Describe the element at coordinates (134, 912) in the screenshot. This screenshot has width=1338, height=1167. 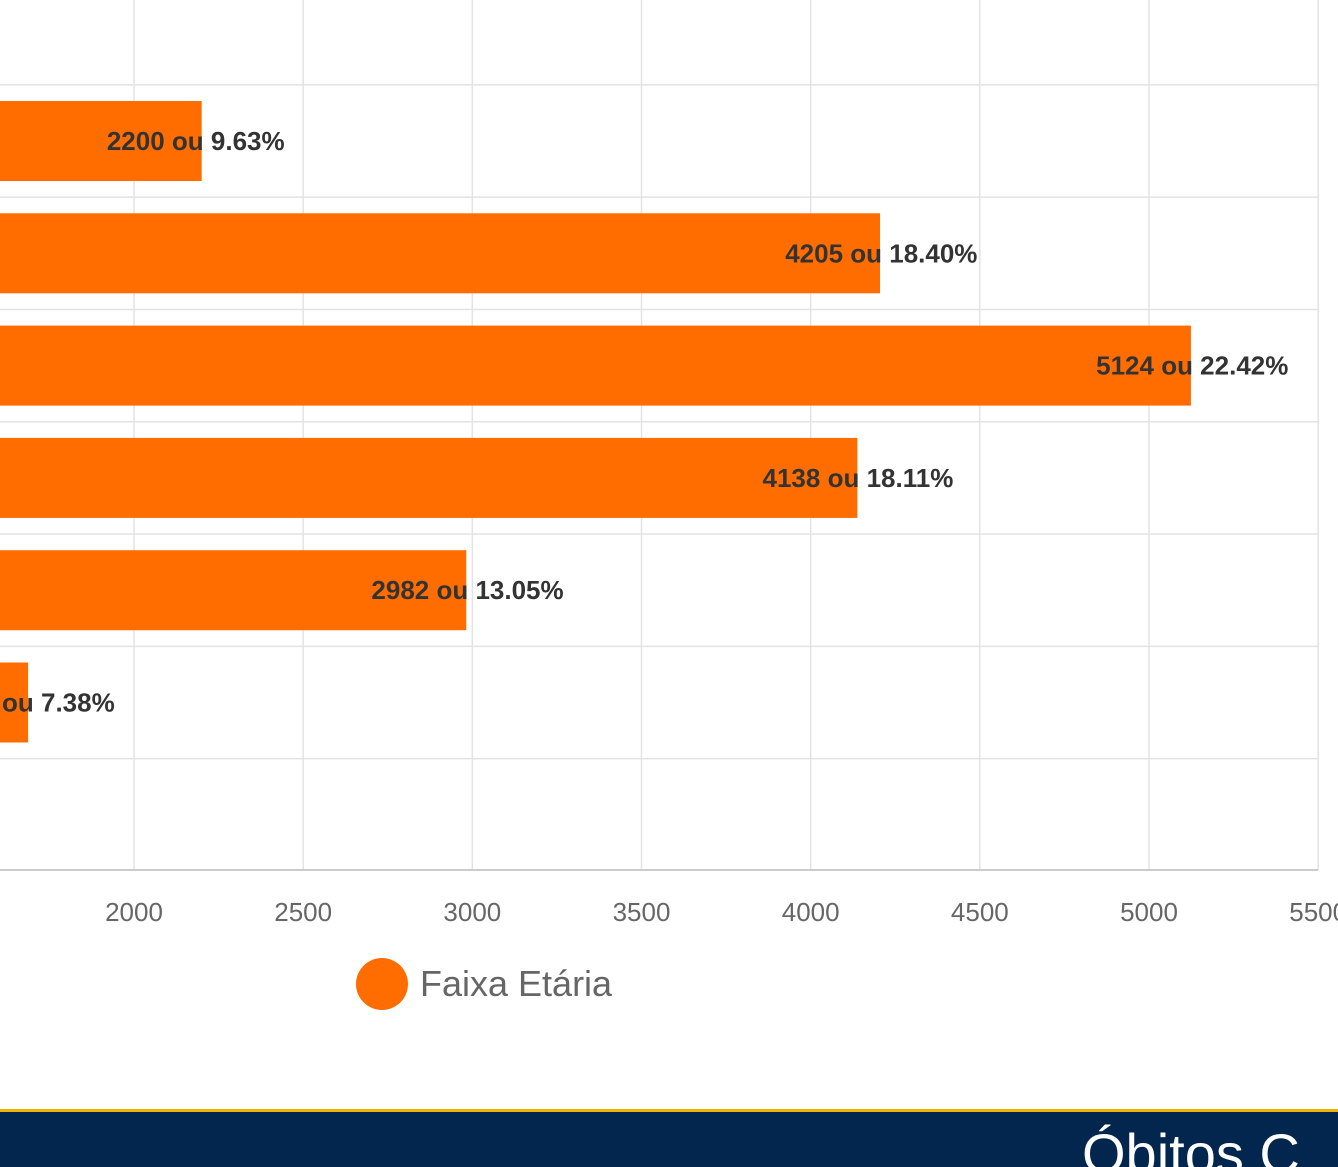
I see `x-tick-label: 2000` at that location.